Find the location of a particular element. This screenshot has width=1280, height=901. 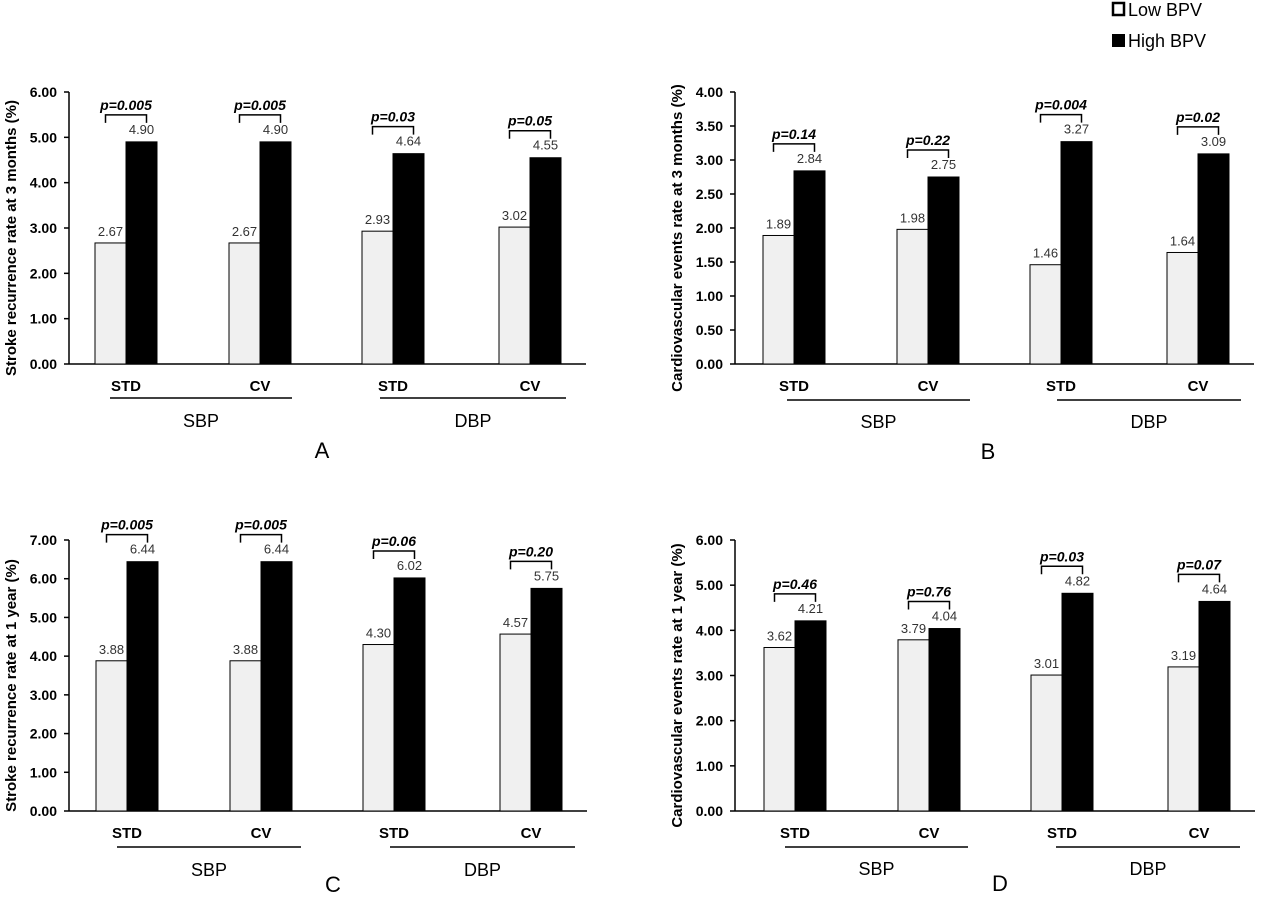

legend: Low BPV High BPV is located at coordinates (1158, 25).